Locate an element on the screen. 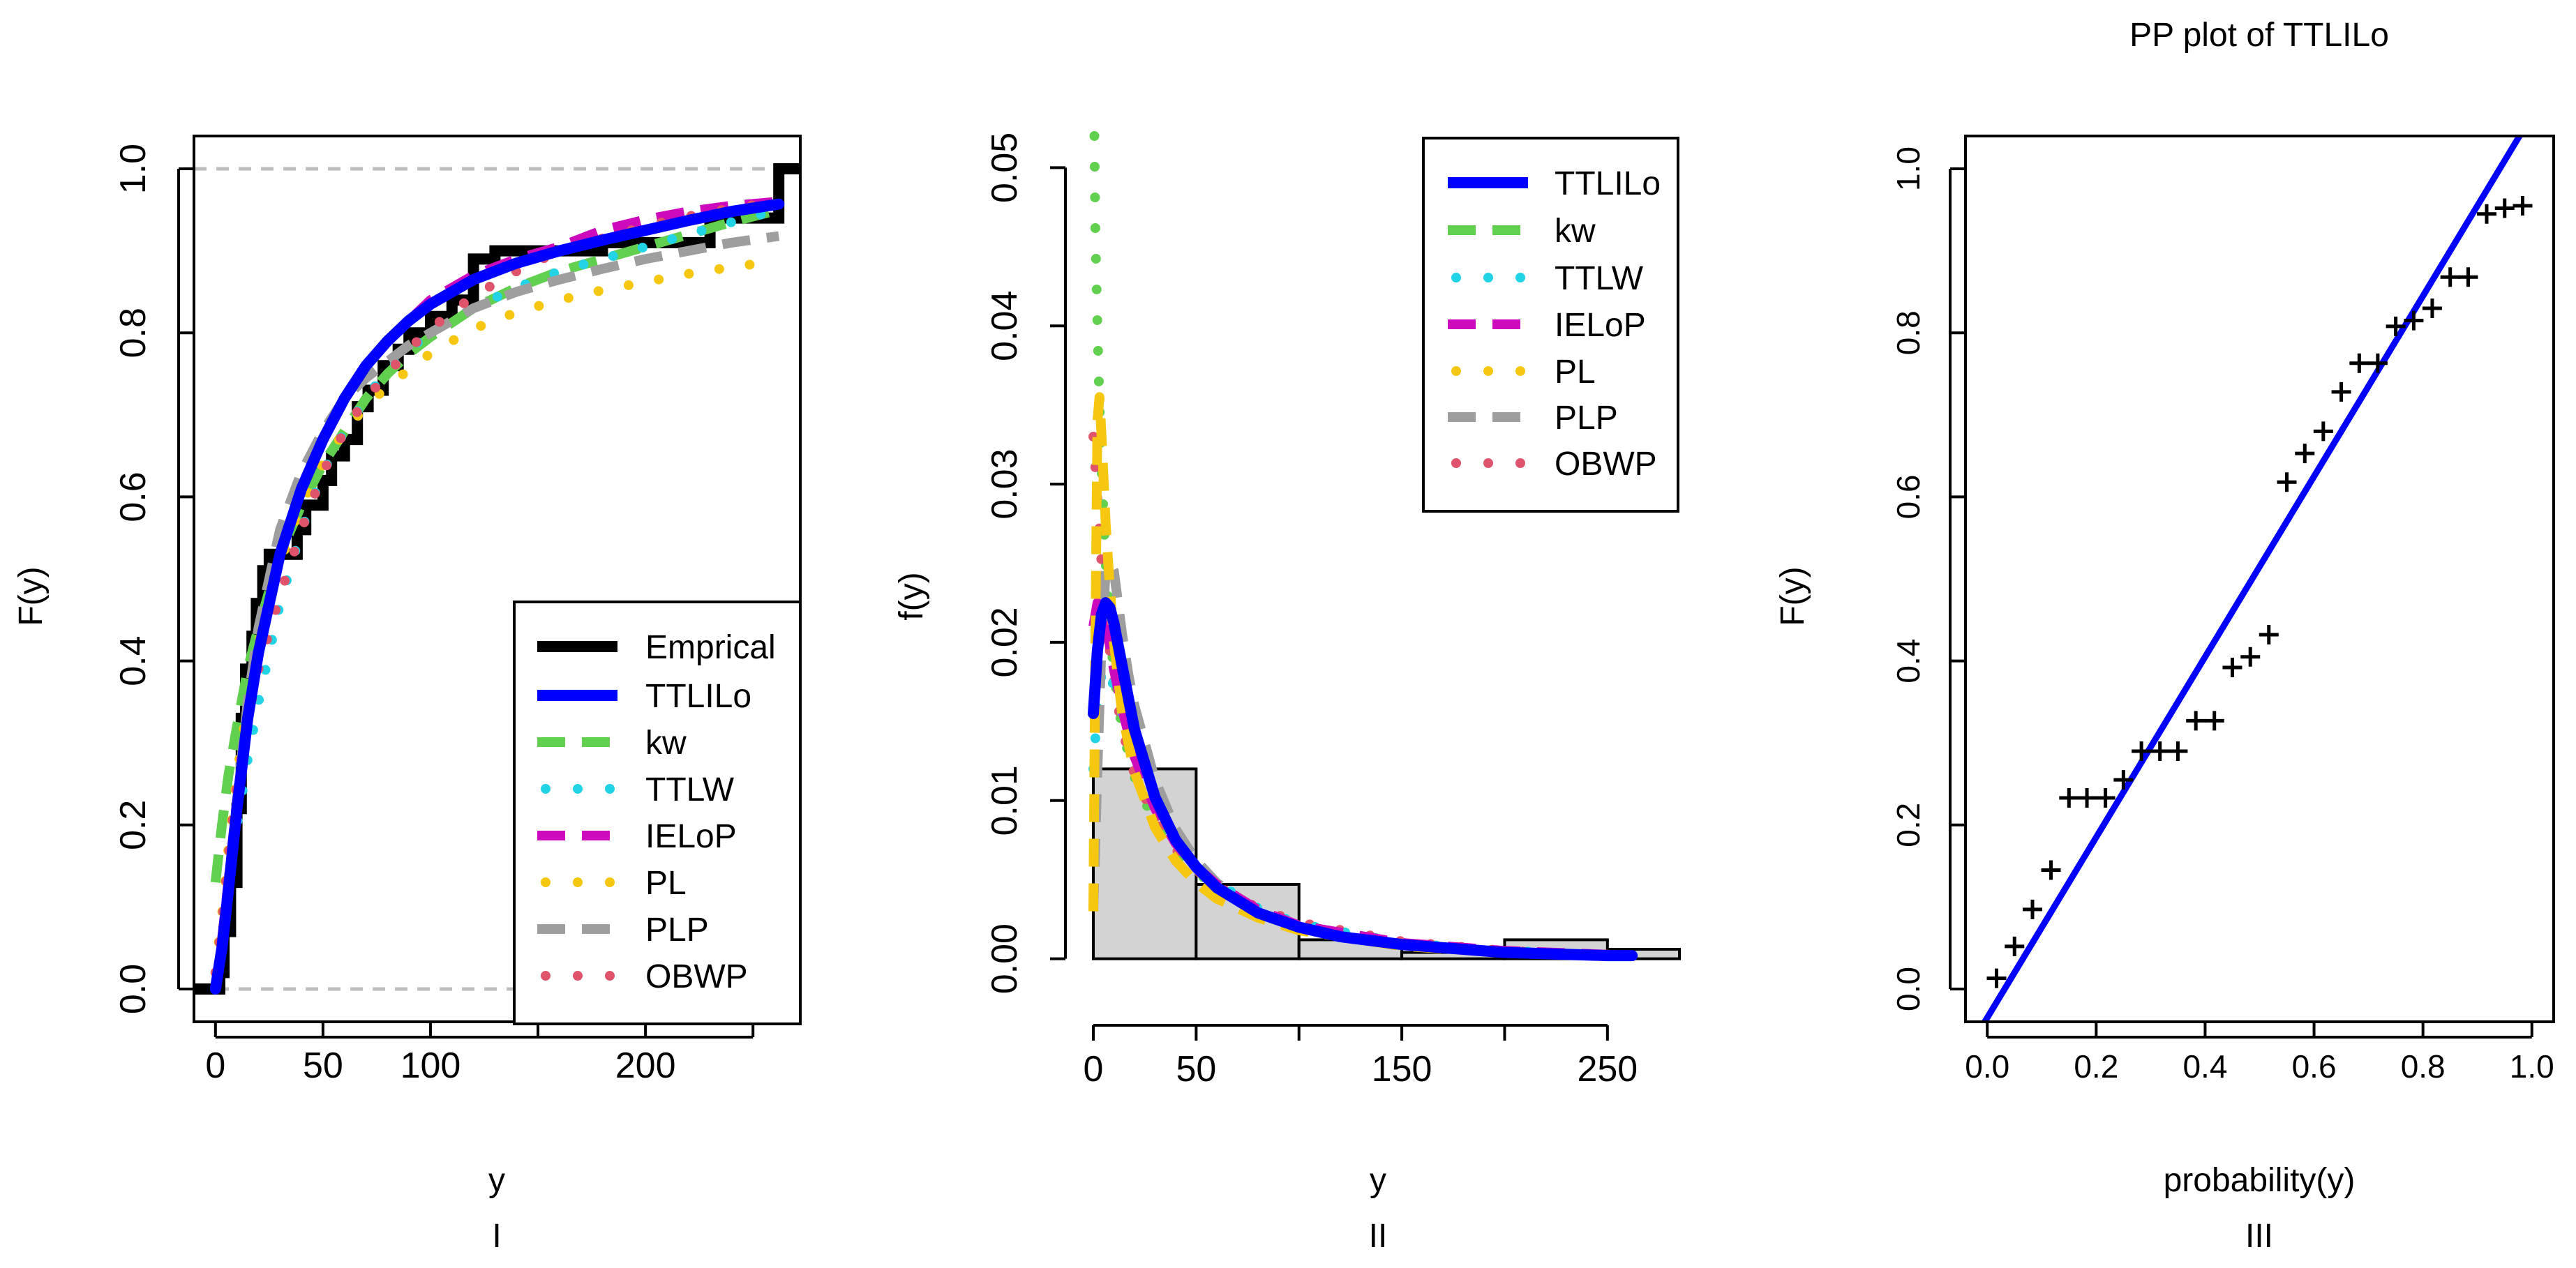  panel-ecdf-legend: Emprical TTLILo kw TTLW IELoP PL is located at coordinates (657, 813).